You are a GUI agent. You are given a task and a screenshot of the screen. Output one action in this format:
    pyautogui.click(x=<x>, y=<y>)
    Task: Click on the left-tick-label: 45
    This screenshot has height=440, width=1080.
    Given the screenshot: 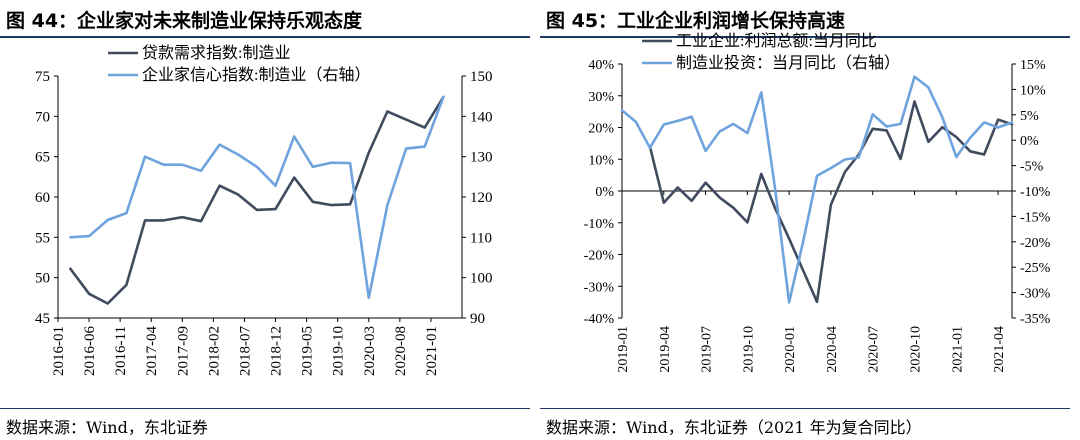 What is the action you would take?
    pyautogui.click(x=42, y=319)
    